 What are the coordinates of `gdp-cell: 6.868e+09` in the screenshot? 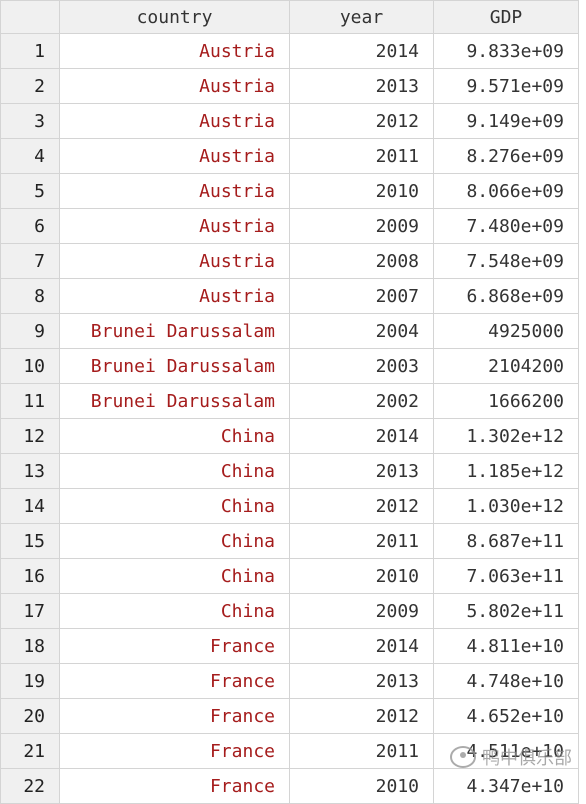 It's located at (506, 296).